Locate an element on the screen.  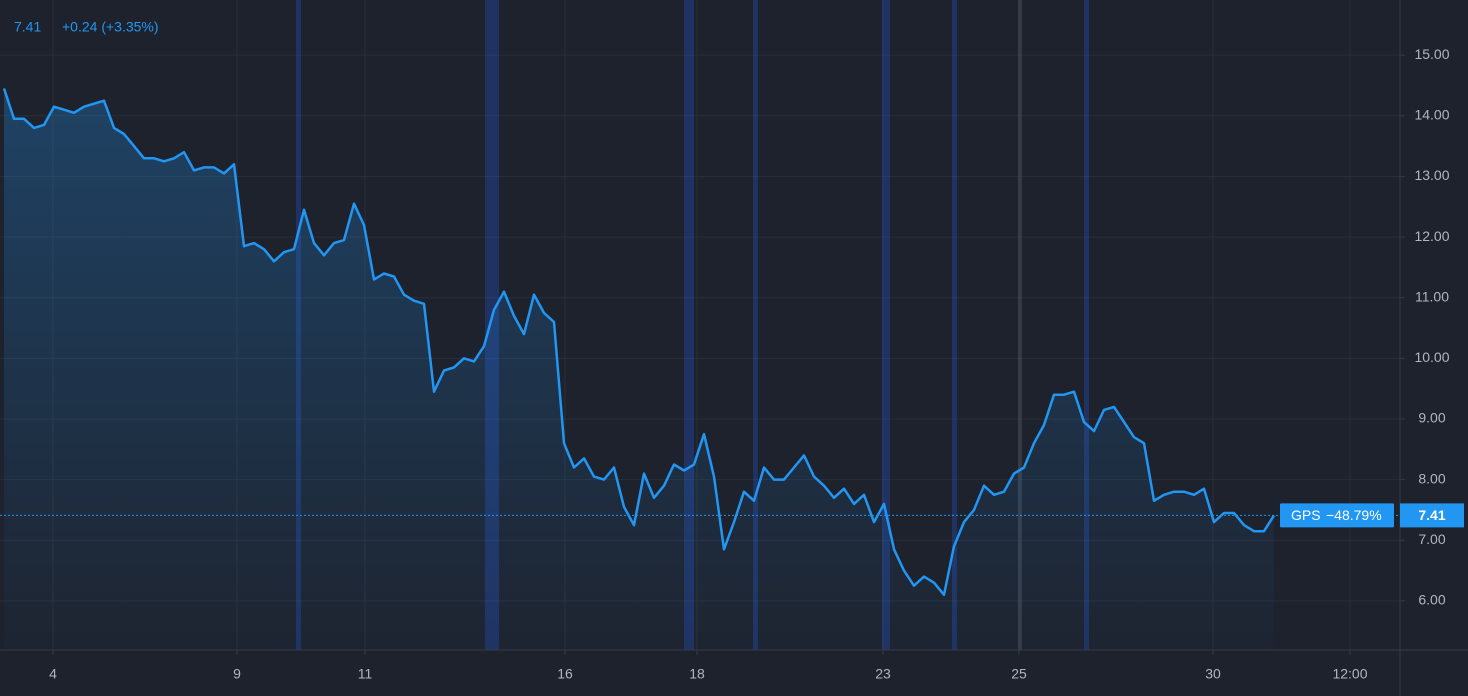
x-tick-label: 23 is located at coordinates (883, 674).